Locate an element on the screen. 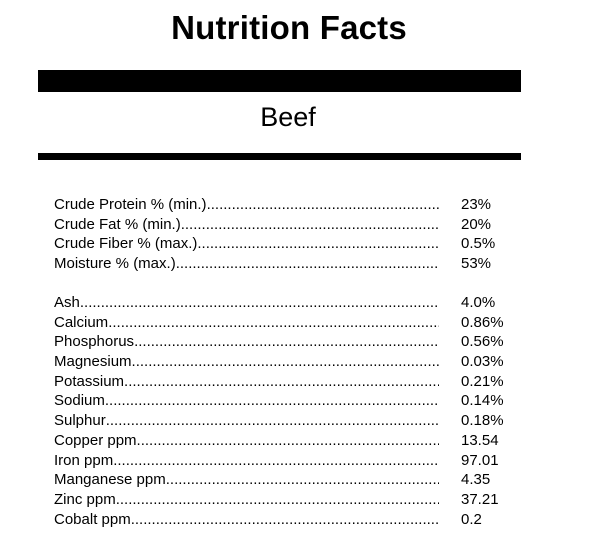 The width and height of the screenshot is (594, 542). nutrient-row: Moisture % (max.) 53% is located at coordinates (289, 264).